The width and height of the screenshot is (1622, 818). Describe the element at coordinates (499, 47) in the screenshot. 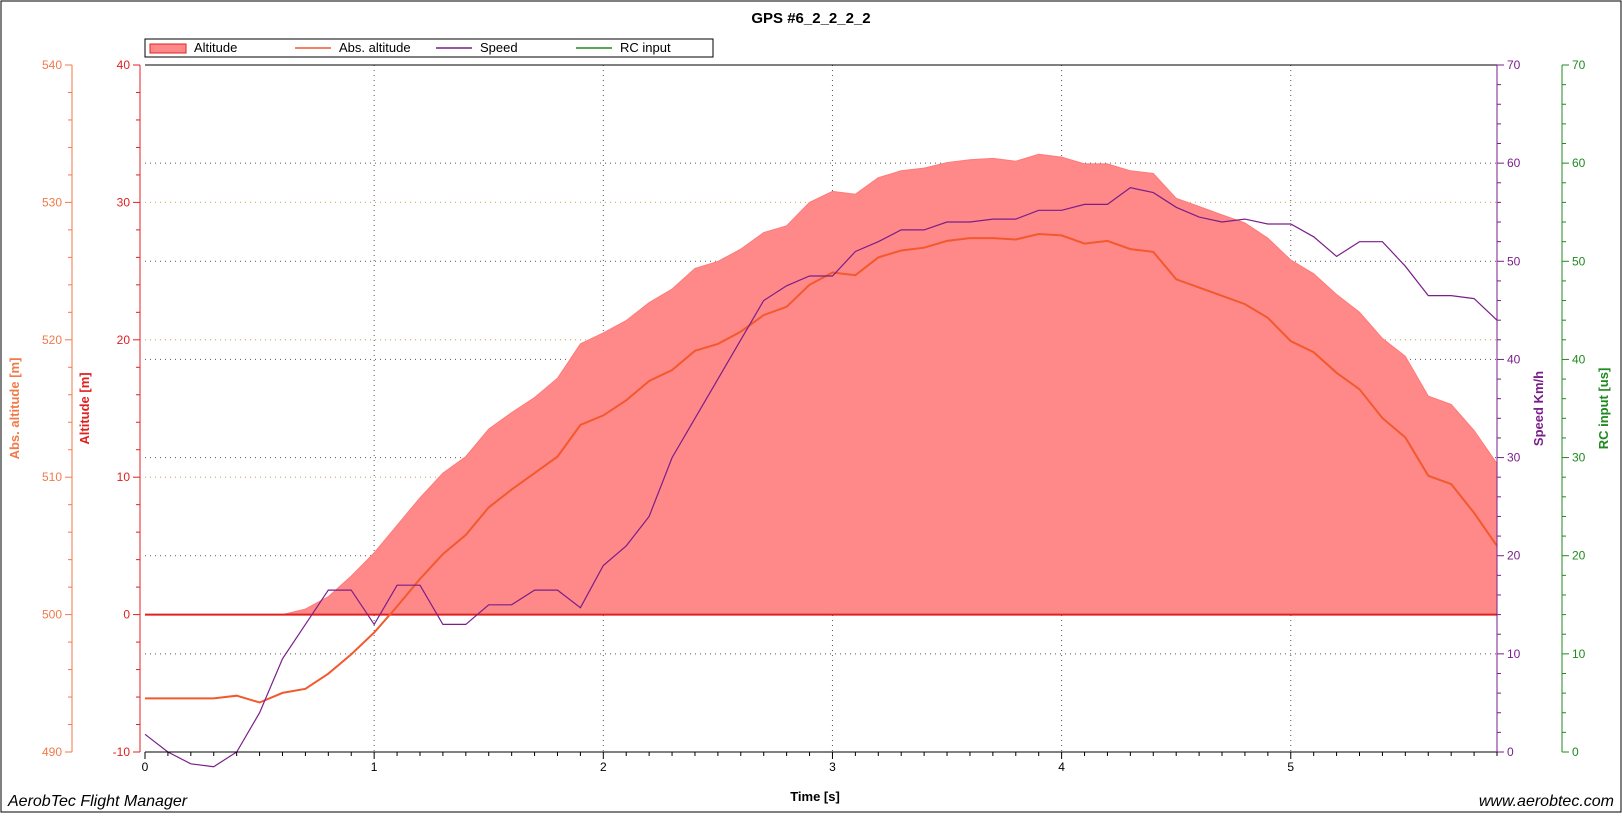

I see `legend-label-speed: Speed` at that location.